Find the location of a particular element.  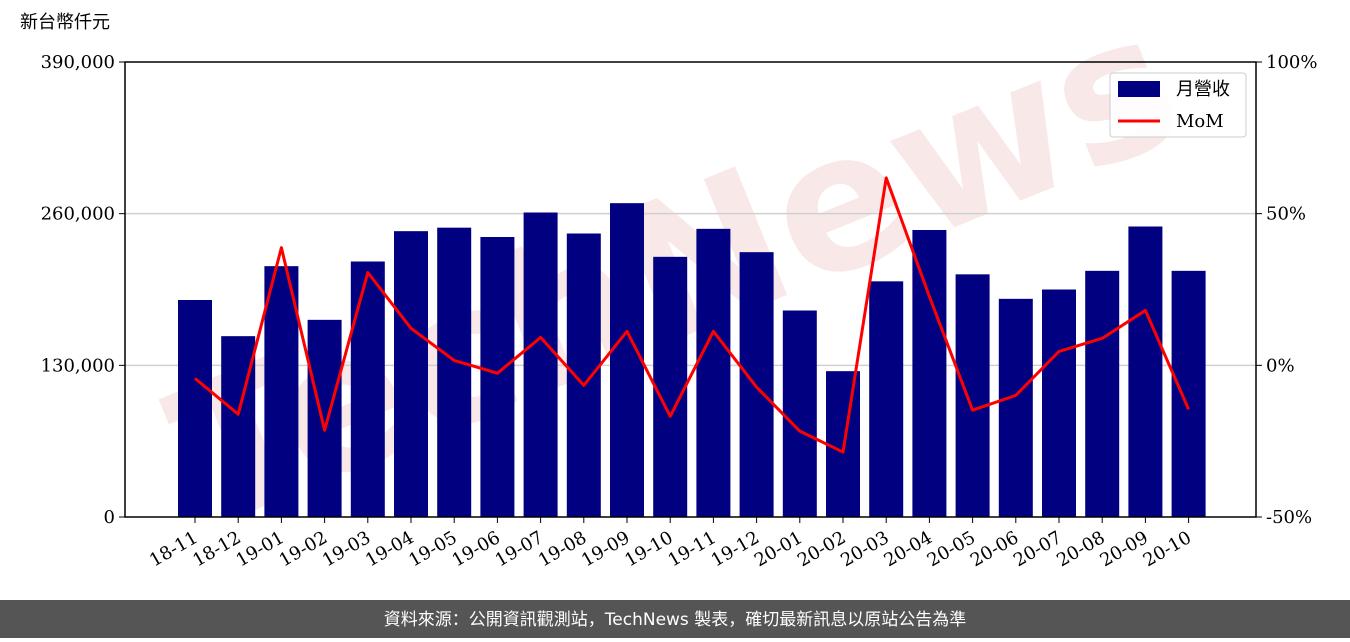

x-tick-label: 19-08 is located at coordinates (562, 549).